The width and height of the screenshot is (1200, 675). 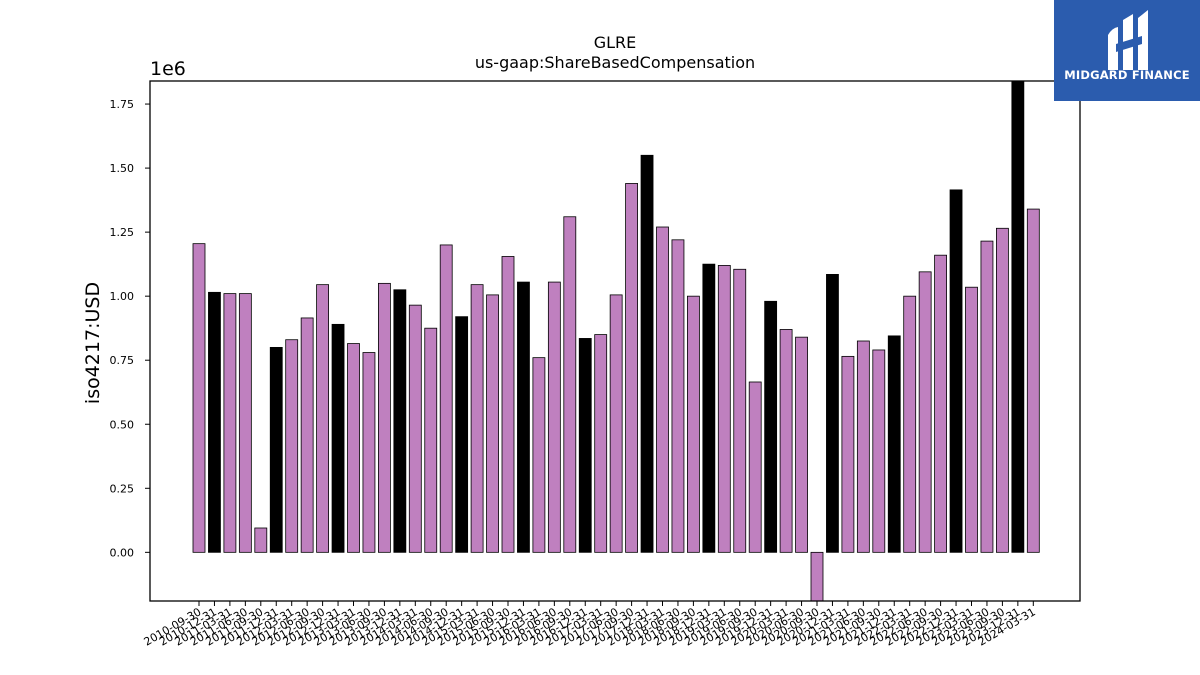 What do you see at coordinates (122, 552) in the screenshot?
I see `y-tick-label: 0.00` at bounding box center [122, 552].